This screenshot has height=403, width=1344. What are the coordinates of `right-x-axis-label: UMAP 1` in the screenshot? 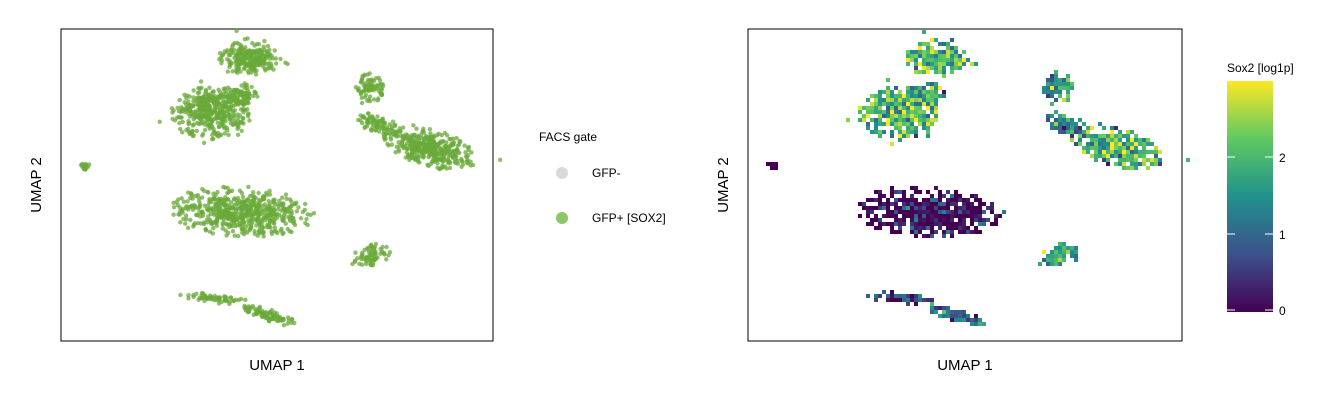 It's located at (965, 365).